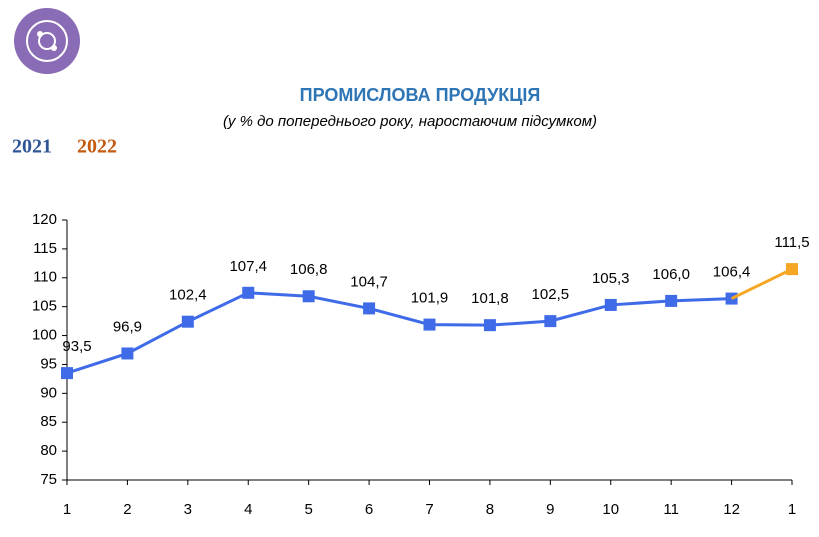 This screenshot has height=537, width=819. What do you see at coordinates (97, 147) in the screenshot?
I see `legend-label: 2022` at bounding box center [97, 147].